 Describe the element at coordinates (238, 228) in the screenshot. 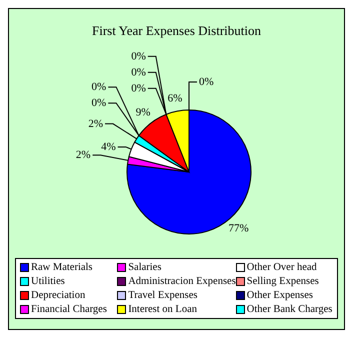

I see `data-label: 77%` at that location.